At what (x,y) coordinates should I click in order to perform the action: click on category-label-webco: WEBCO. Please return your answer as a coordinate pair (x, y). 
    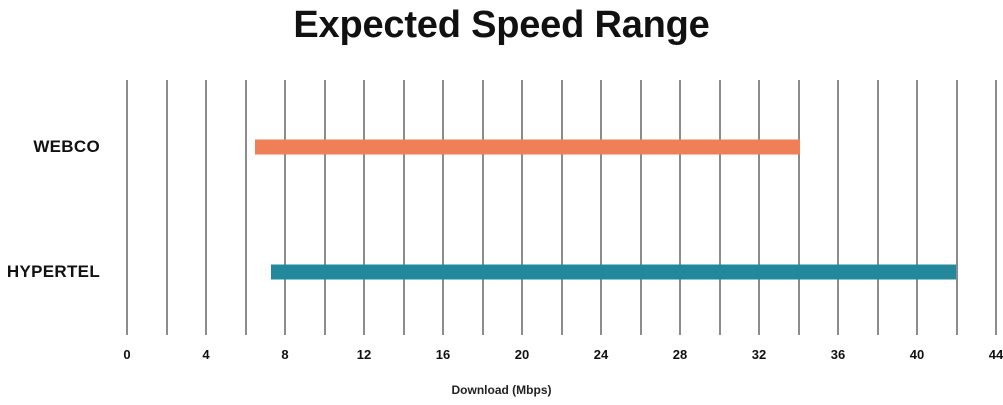
    Looking at the image, I should click on (66, 146).